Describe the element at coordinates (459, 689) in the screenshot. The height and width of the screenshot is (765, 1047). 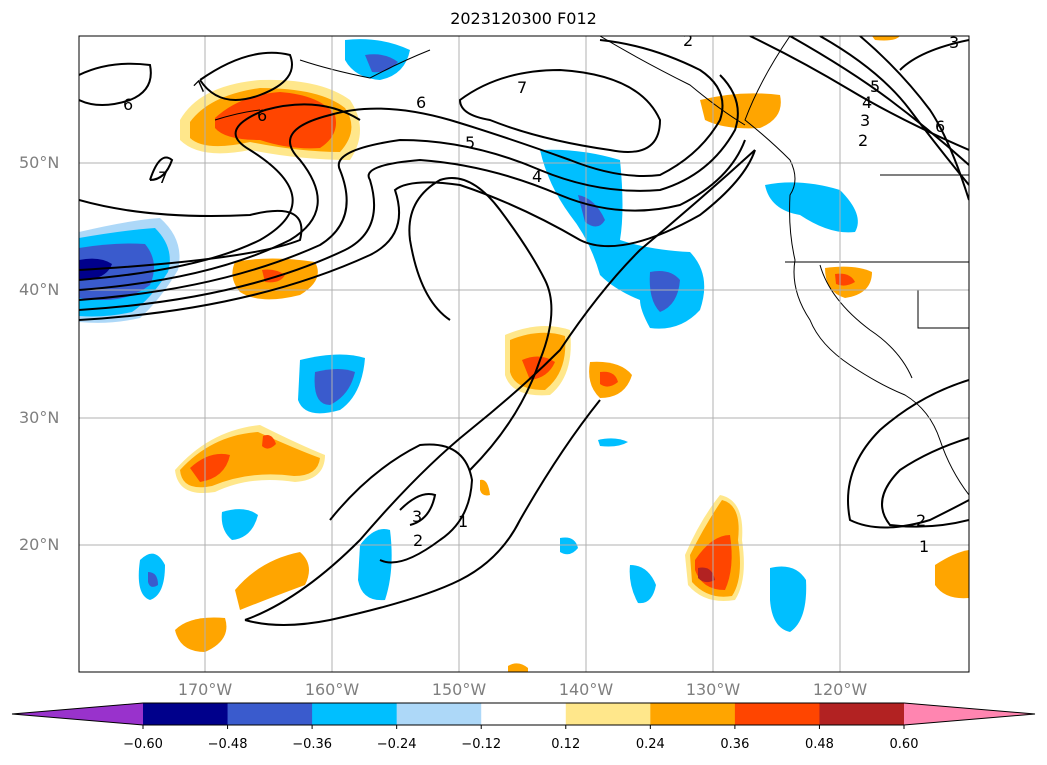
I see `lon-label-150w: 150°W` at that location.